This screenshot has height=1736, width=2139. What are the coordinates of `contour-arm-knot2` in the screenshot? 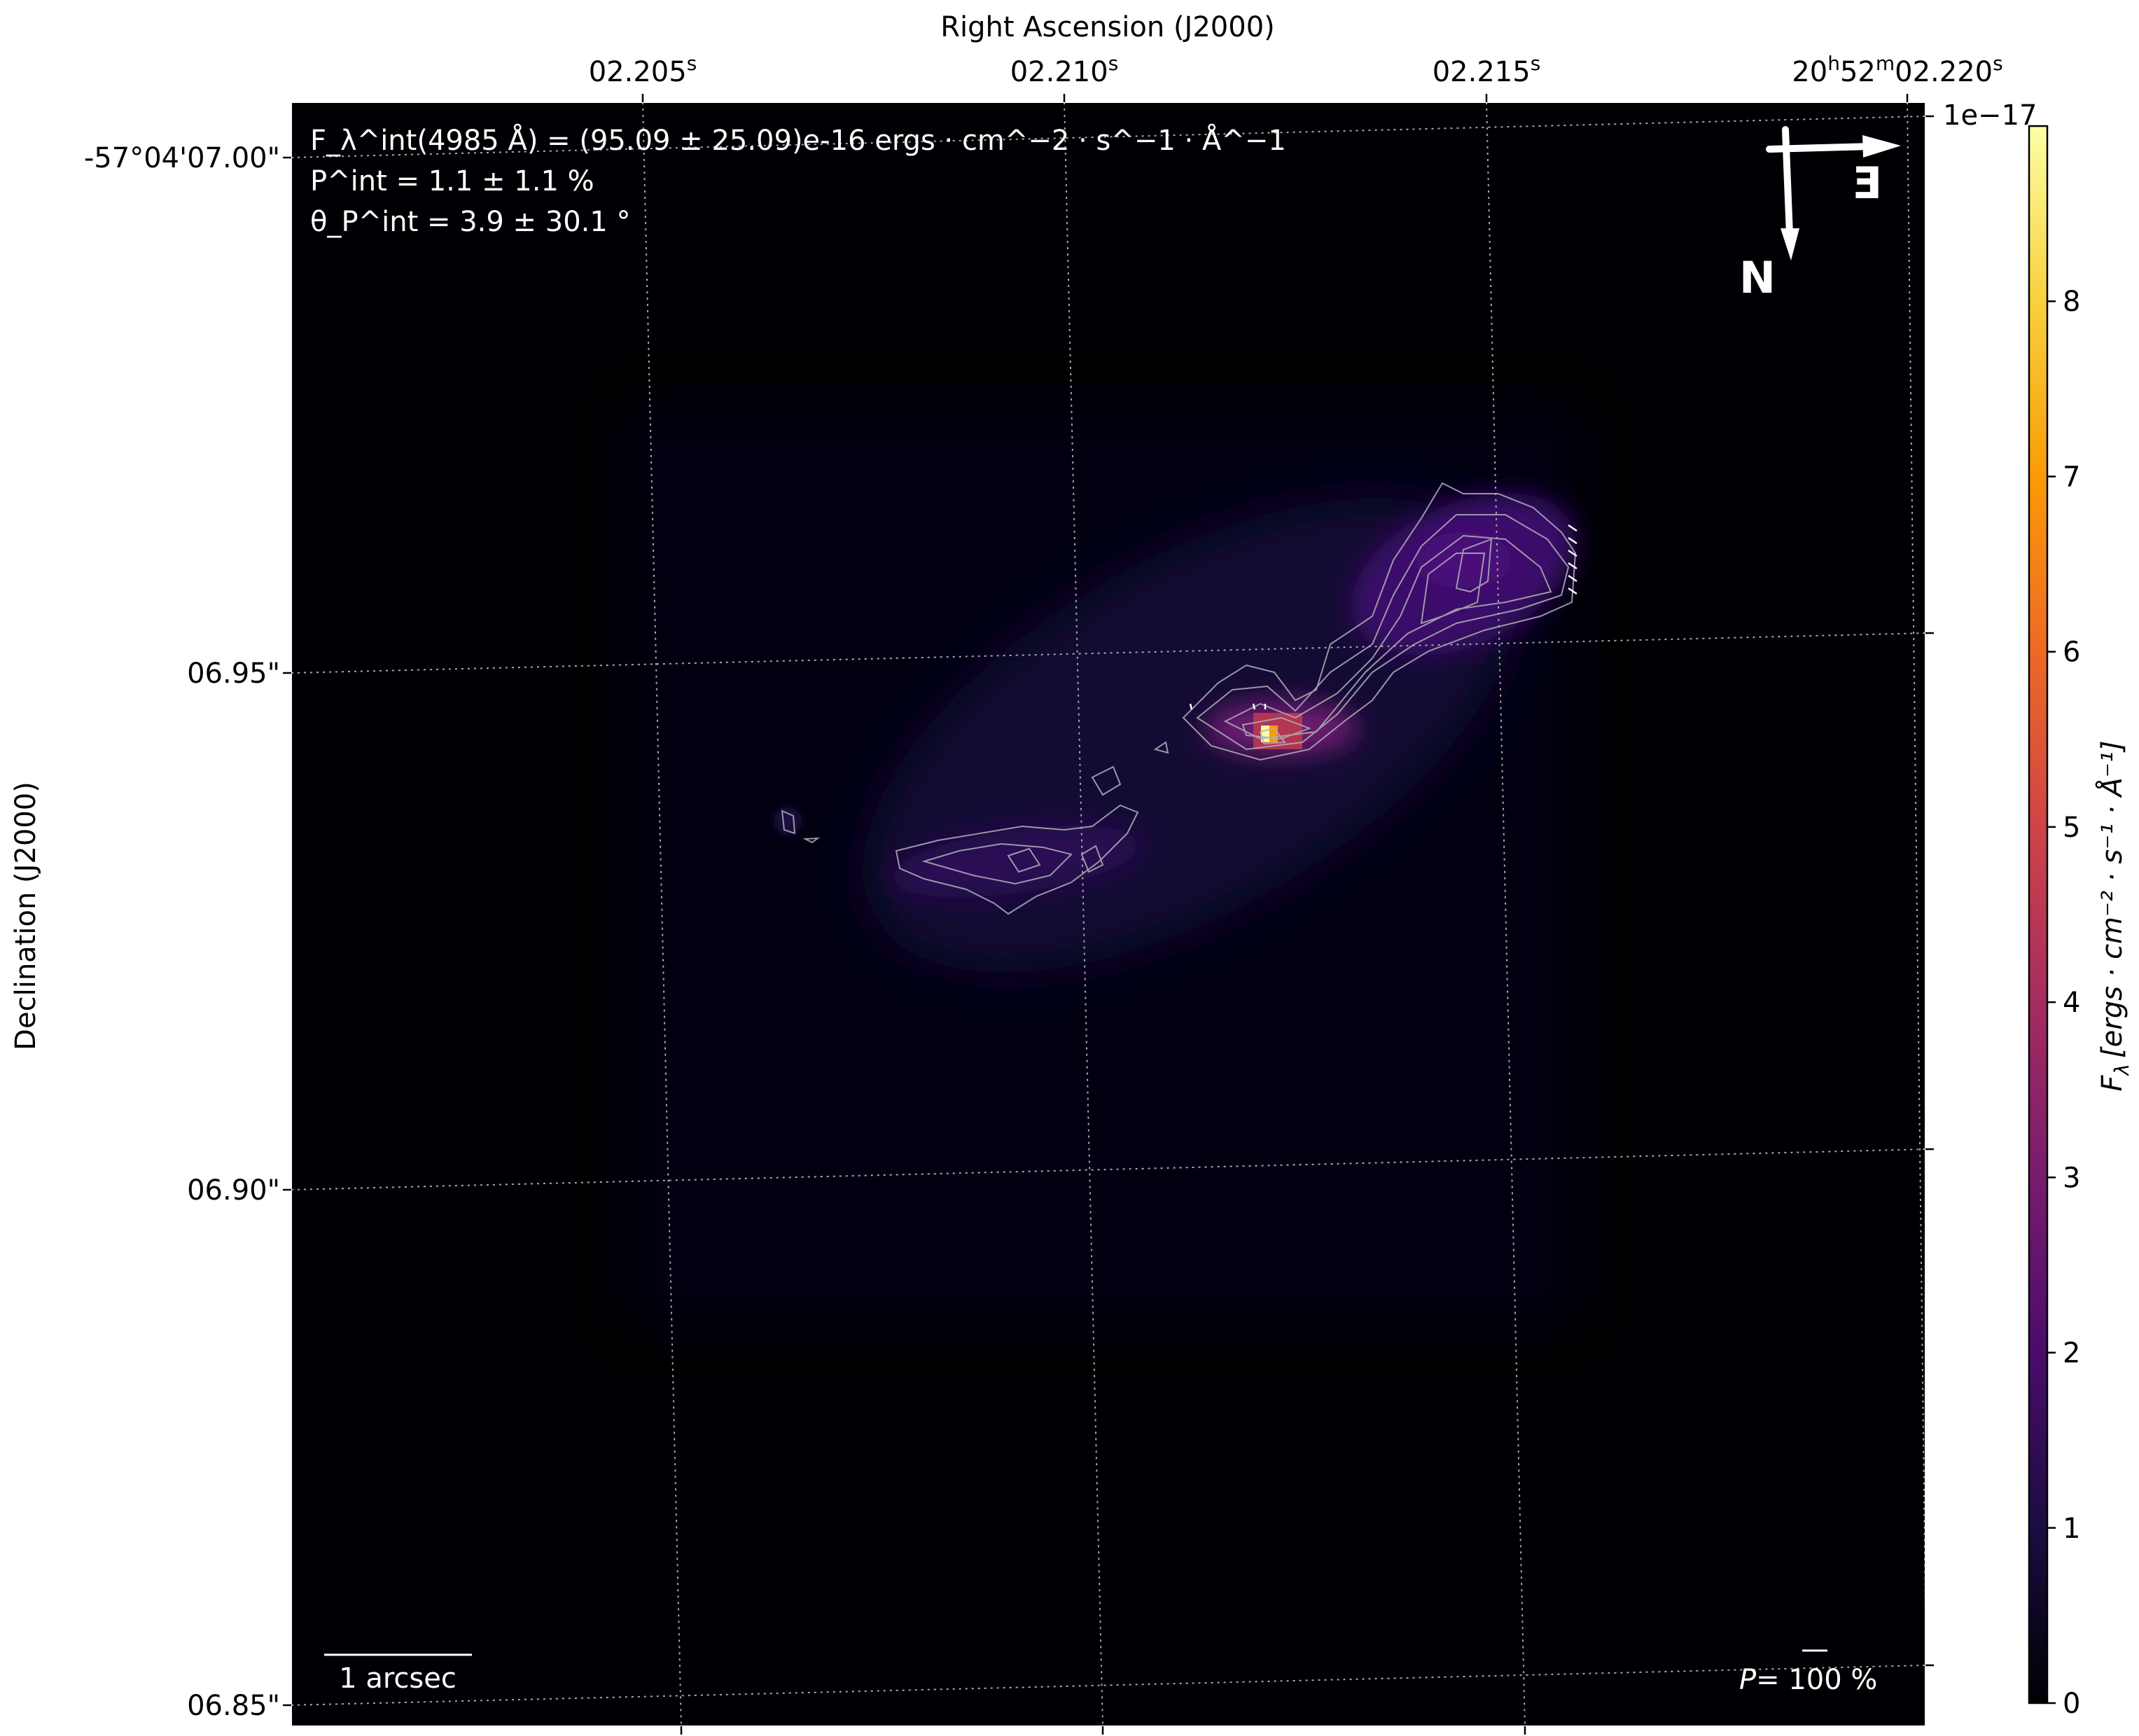 It's located at (1092, 859).